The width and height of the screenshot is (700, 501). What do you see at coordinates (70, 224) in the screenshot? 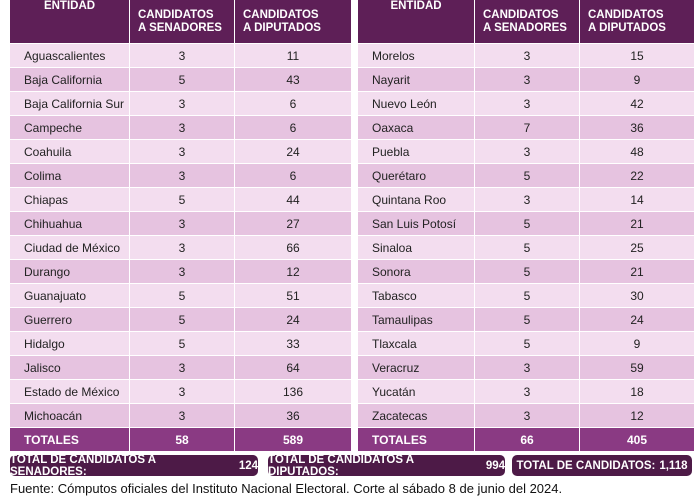
I see `state-cell: Chihuahua` at bounding box center [70, 224].